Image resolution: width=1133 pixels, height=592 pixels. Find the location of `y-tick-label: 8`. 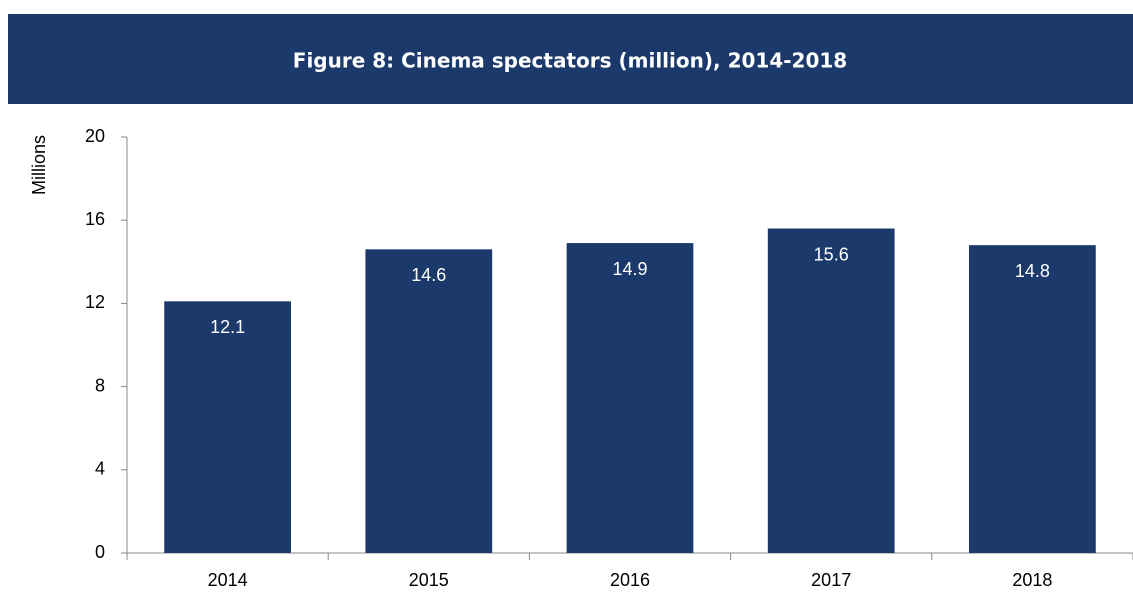

y-tick-label: 8 is located at coordinates (100, 385).